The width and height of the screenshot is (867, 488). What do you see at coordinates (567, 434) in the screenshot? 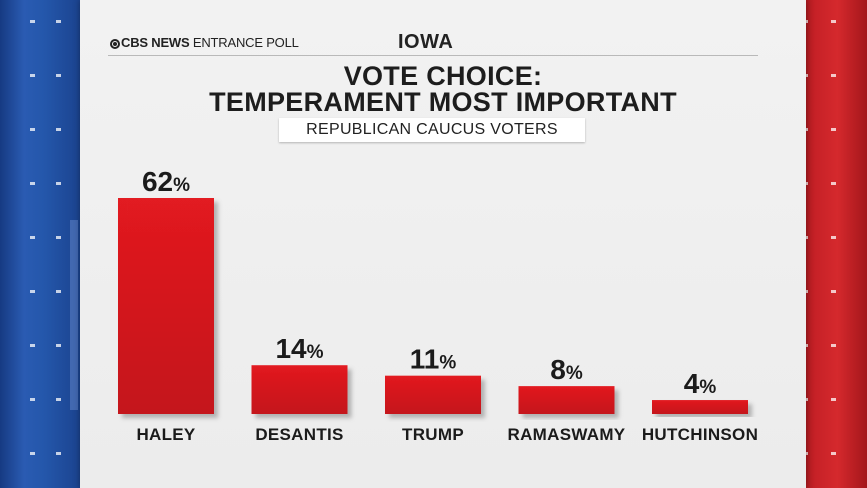
I see `category-label-ramaswamy: RAMASWAMY` at bounding box center [567, 434].